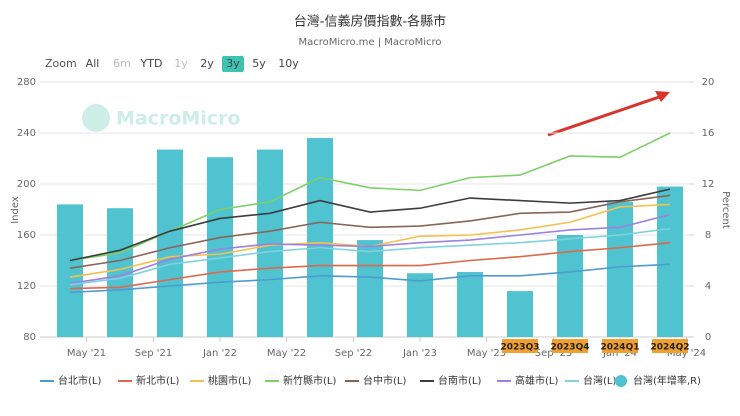  I want to click on trend-arrow-head, so click(662, 96).